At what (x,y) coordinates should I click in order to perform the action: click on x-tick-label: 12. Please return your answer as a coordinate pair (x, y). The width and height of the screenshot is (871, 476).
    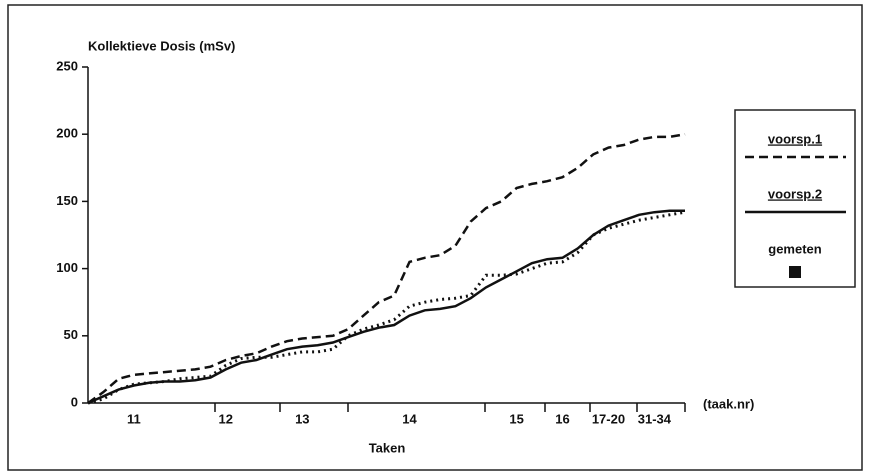
    Looking at the image, I should click on (226, 418).